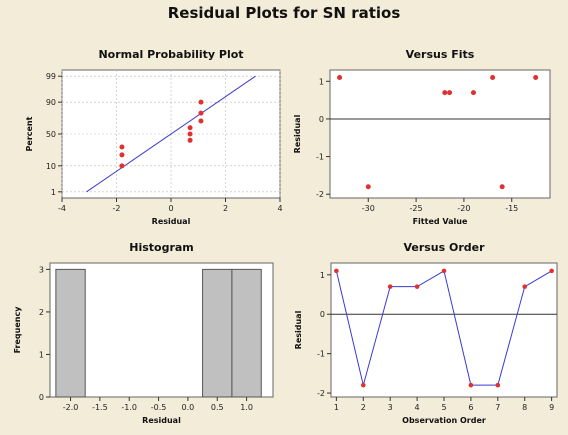 The width and height of the screenshot is (568, 435). Describe the element at coordinates (444, 330) in the screenshot. I see `order-plot-area` at that location.